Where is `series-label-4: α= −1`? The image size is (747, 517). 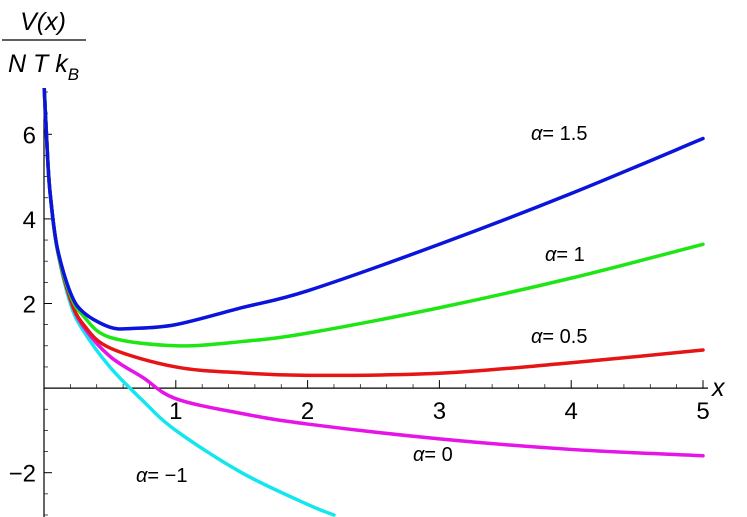
series-label-4: α= −1 is located at coordinates (161, 476).